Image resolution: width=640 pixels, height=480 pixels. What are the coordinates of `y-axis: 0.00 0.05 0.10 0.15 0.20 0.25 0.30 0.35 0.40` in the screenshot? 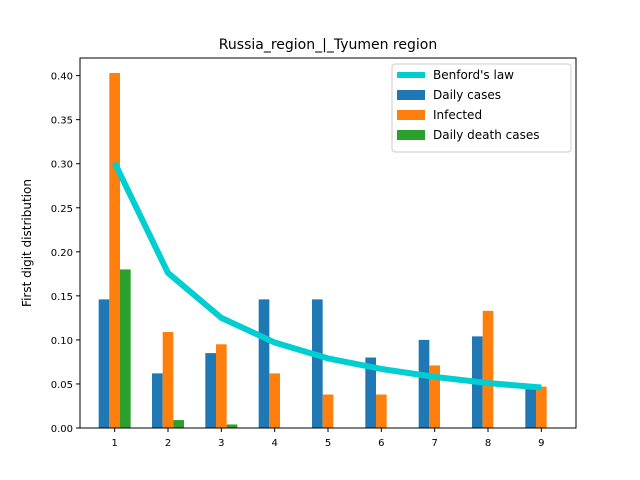 It's located at (65, 253).